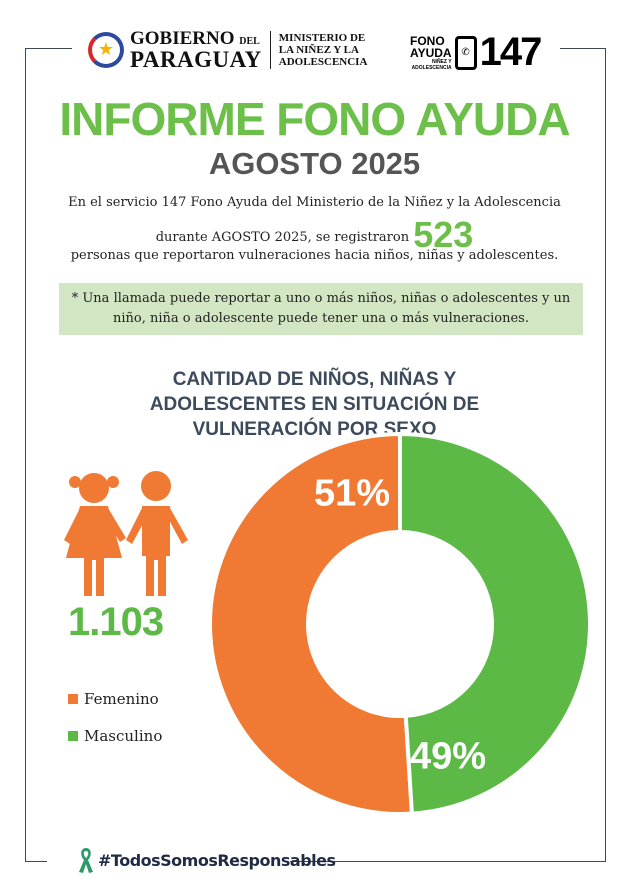  I want to click on reports-count: 523, so click(443, 234).